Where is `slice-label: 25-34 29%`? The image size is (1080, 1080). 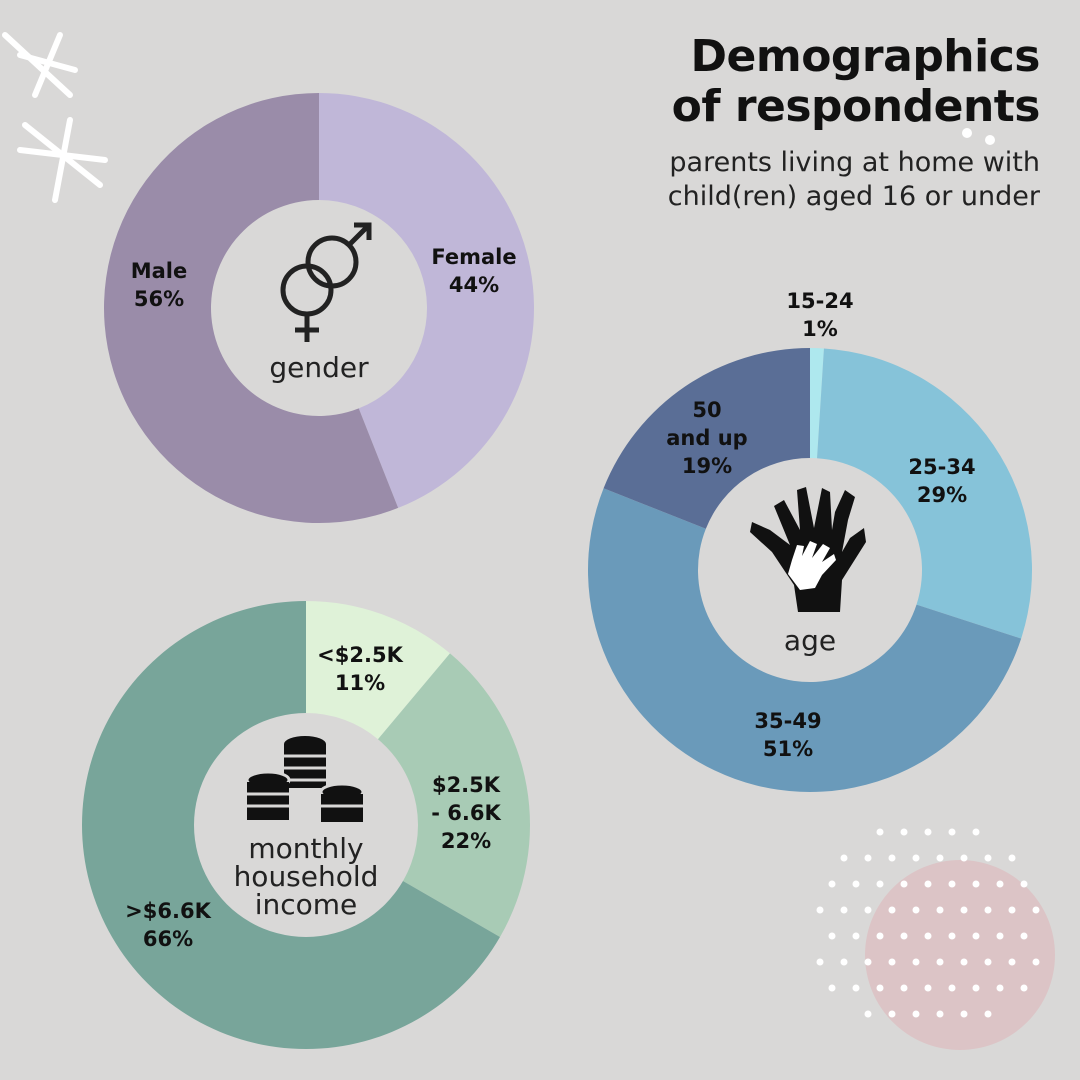 slice-label: 25-34 29% is located at coordinates (941, 481).